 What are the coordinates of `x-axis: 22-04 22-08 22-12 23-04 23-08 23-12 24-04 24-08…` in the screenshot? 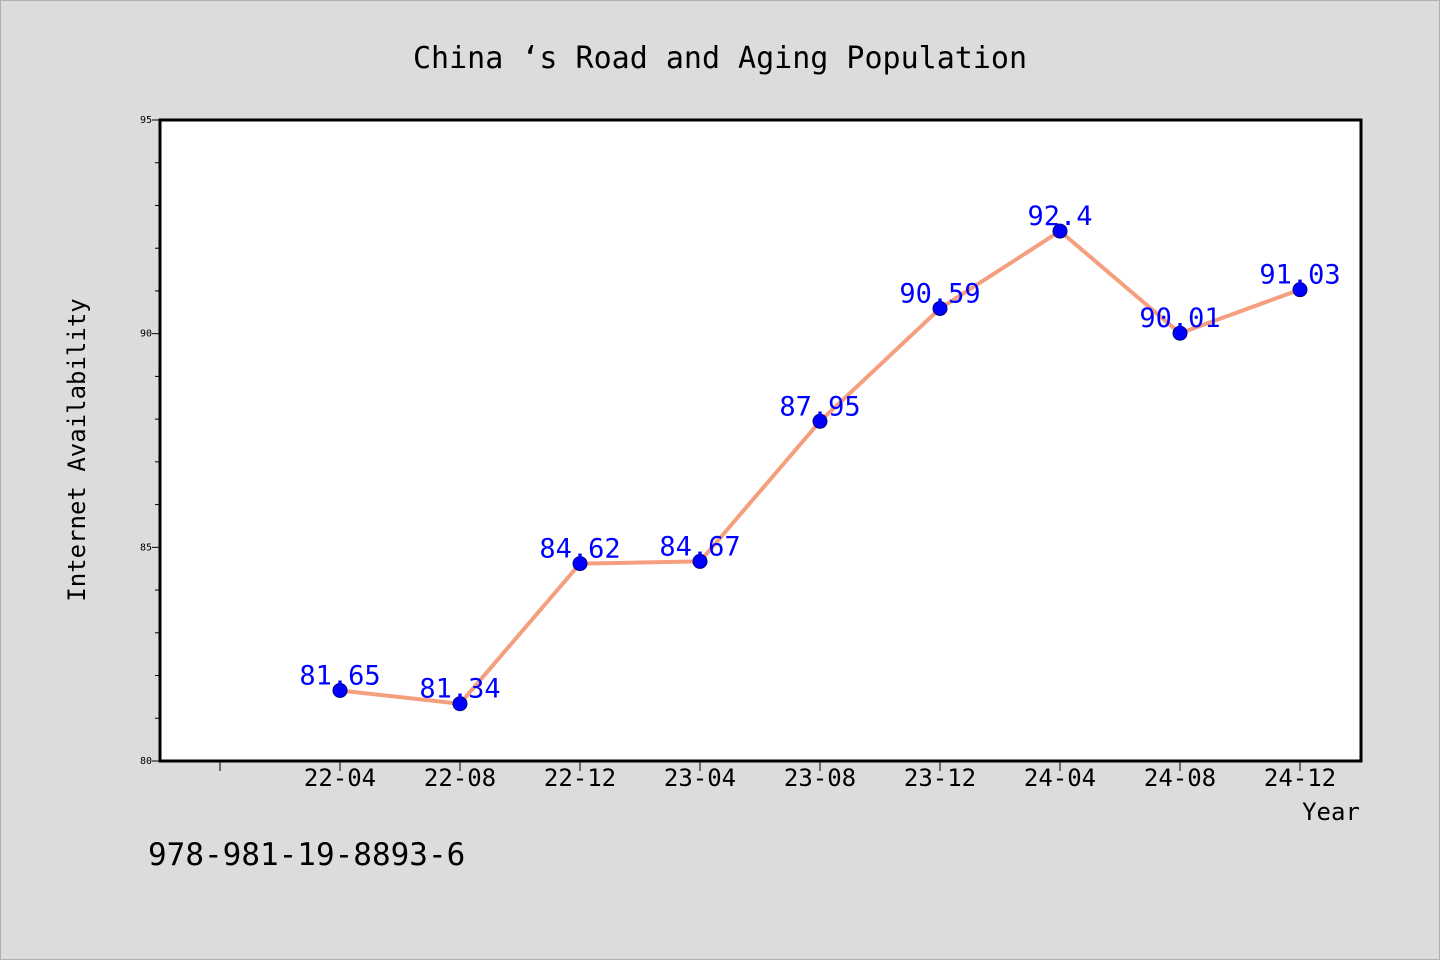 It's located at (777, 776).